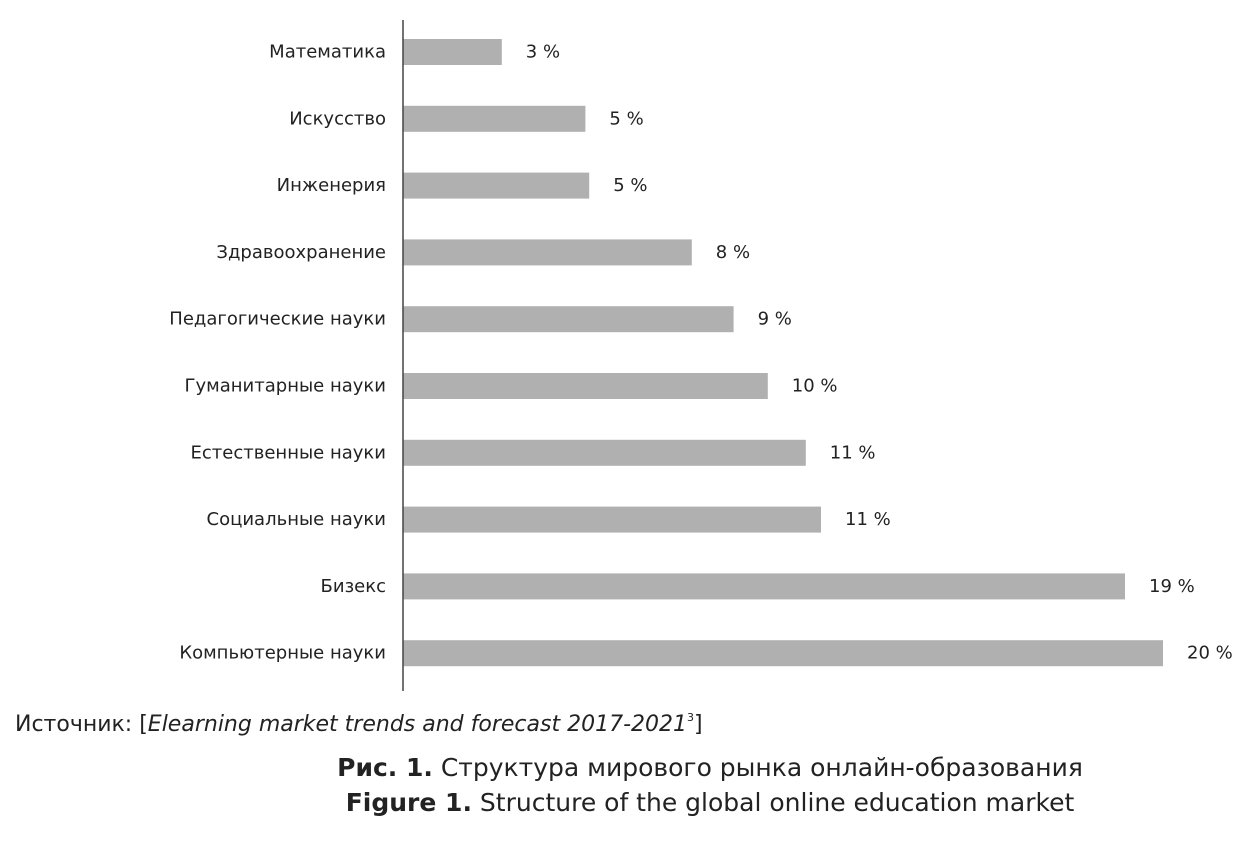  What do you see at coordinates (288, 452) in the screenshot?
I see `category-label: Естественные науки` at bounding box center [288, 452].